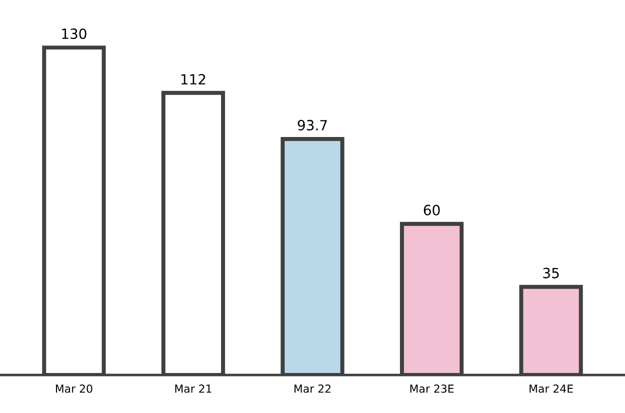 The image size is (625, 413). What do you see at coordinates (312, 388) in the screenshot?
I see `x-tick-label: Mar 22` at bounding box center [312, 388].